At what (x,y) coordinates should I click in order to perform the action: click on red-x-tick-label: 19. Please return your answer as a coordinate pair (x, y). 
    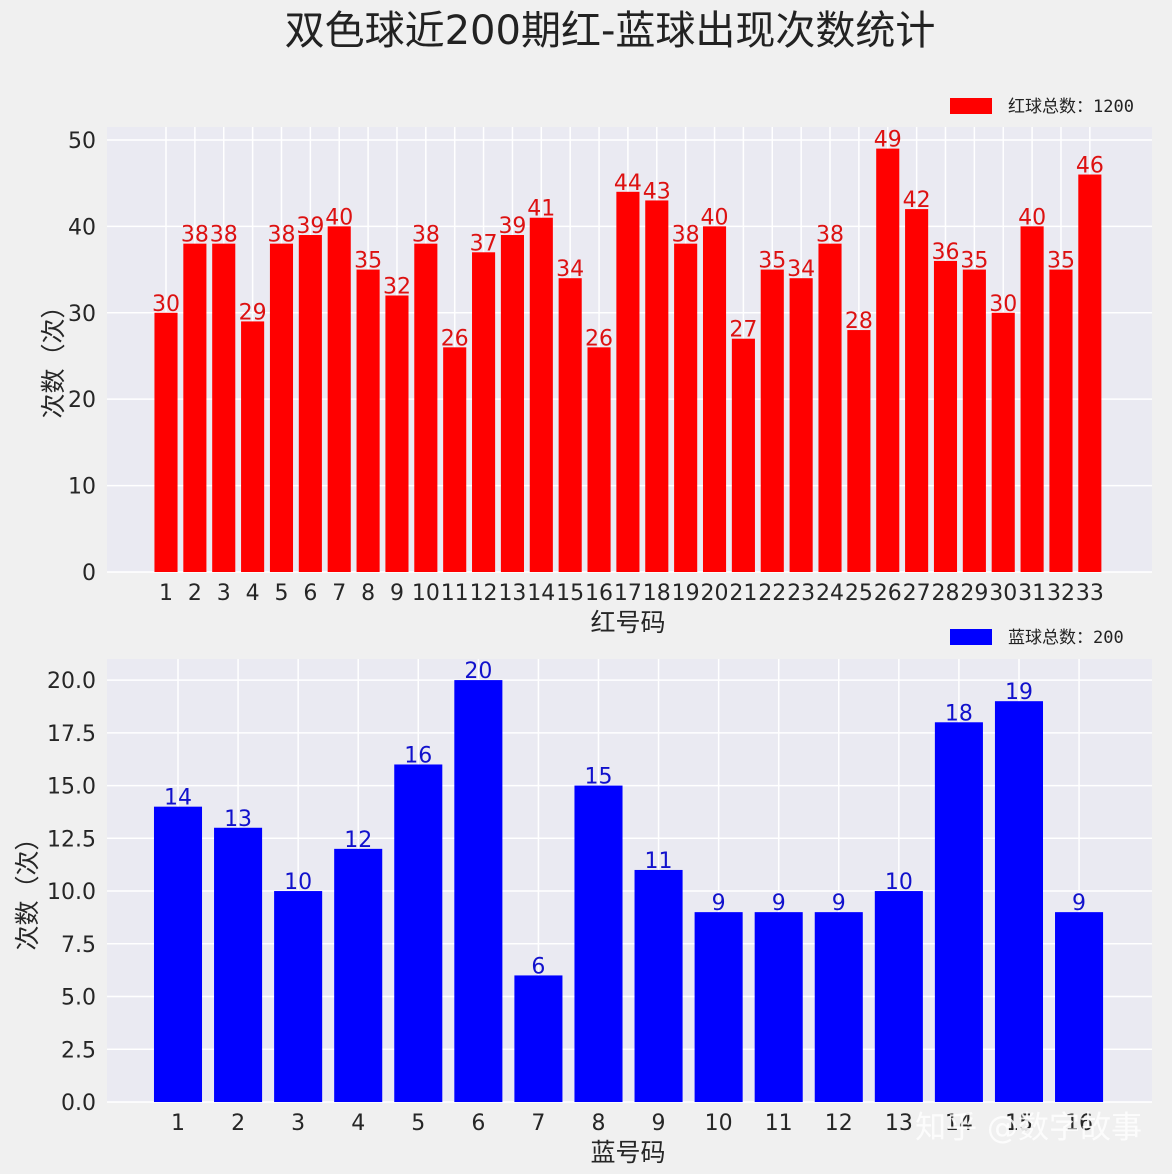
    Looking at the image, I should click on (686, 593).